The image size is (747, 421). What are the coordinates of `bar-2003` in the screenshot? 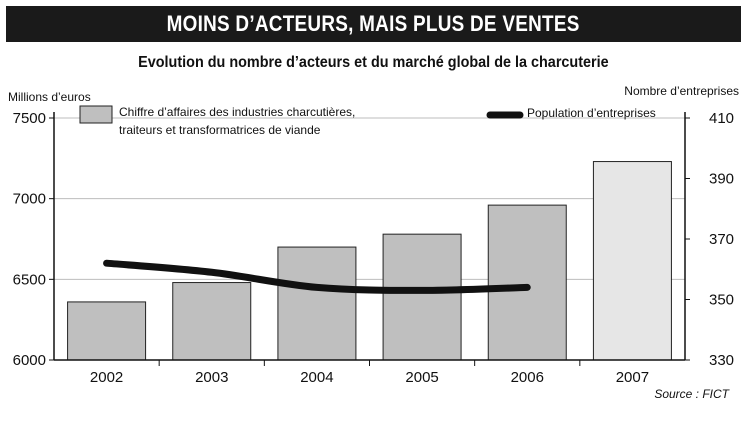 It's located at (212, 321).